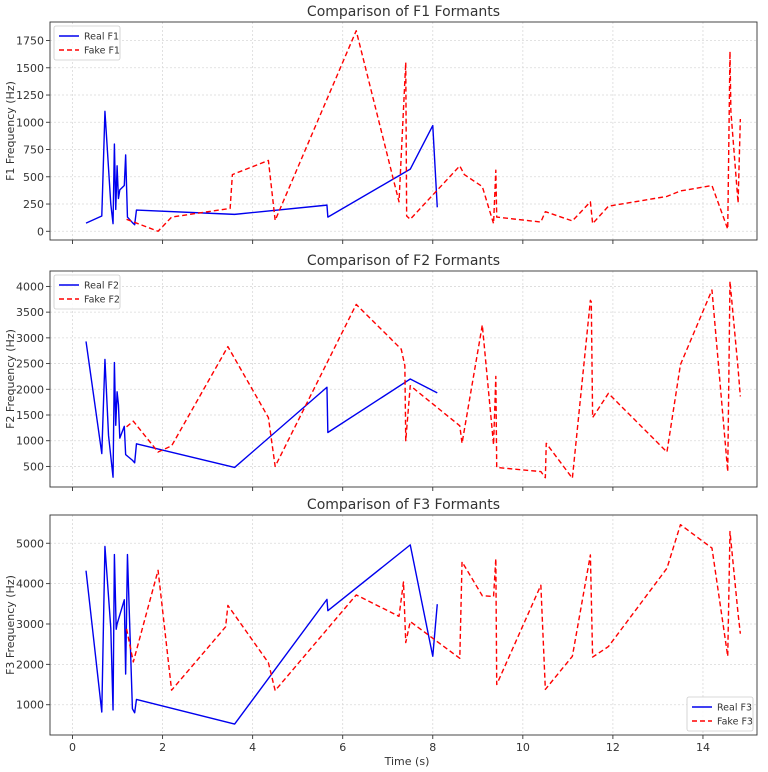  I want to click on legend: Real F1 Fake F1, so click(87, 43).